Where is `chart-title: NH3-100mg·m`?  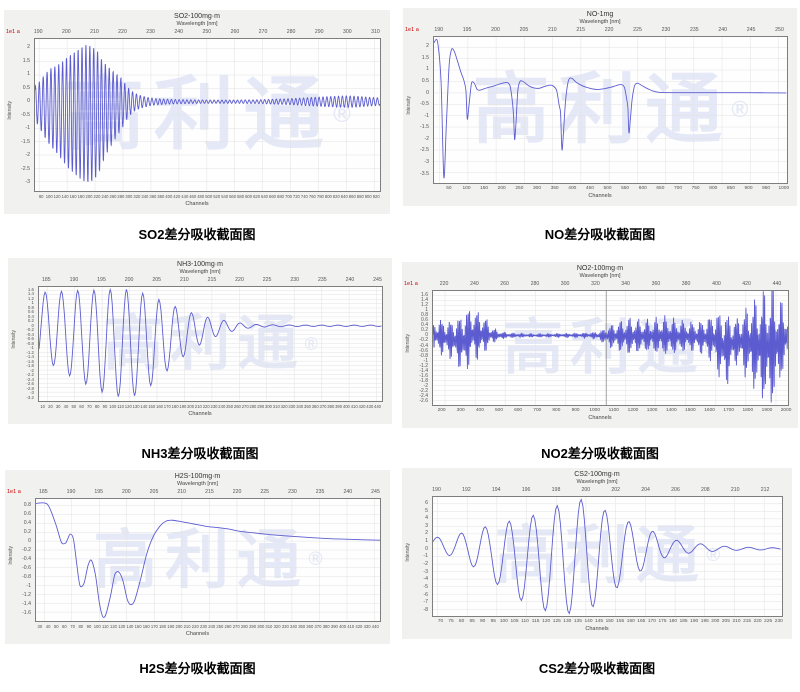
chart-title: NH3-100mg·m is located at coordinates (200, 264).